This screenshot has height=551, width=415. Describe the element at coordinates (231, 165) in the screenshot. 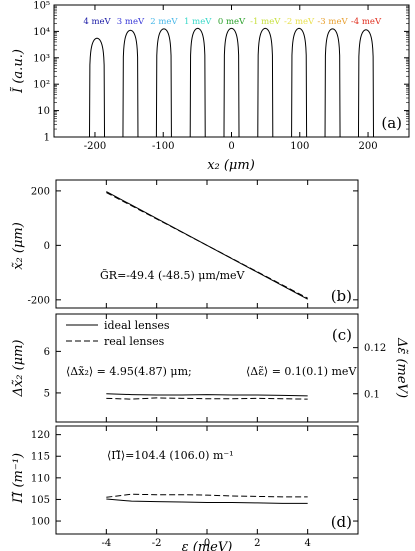

I see `panel-a-xlabel: x₂ (μm)` at that location.